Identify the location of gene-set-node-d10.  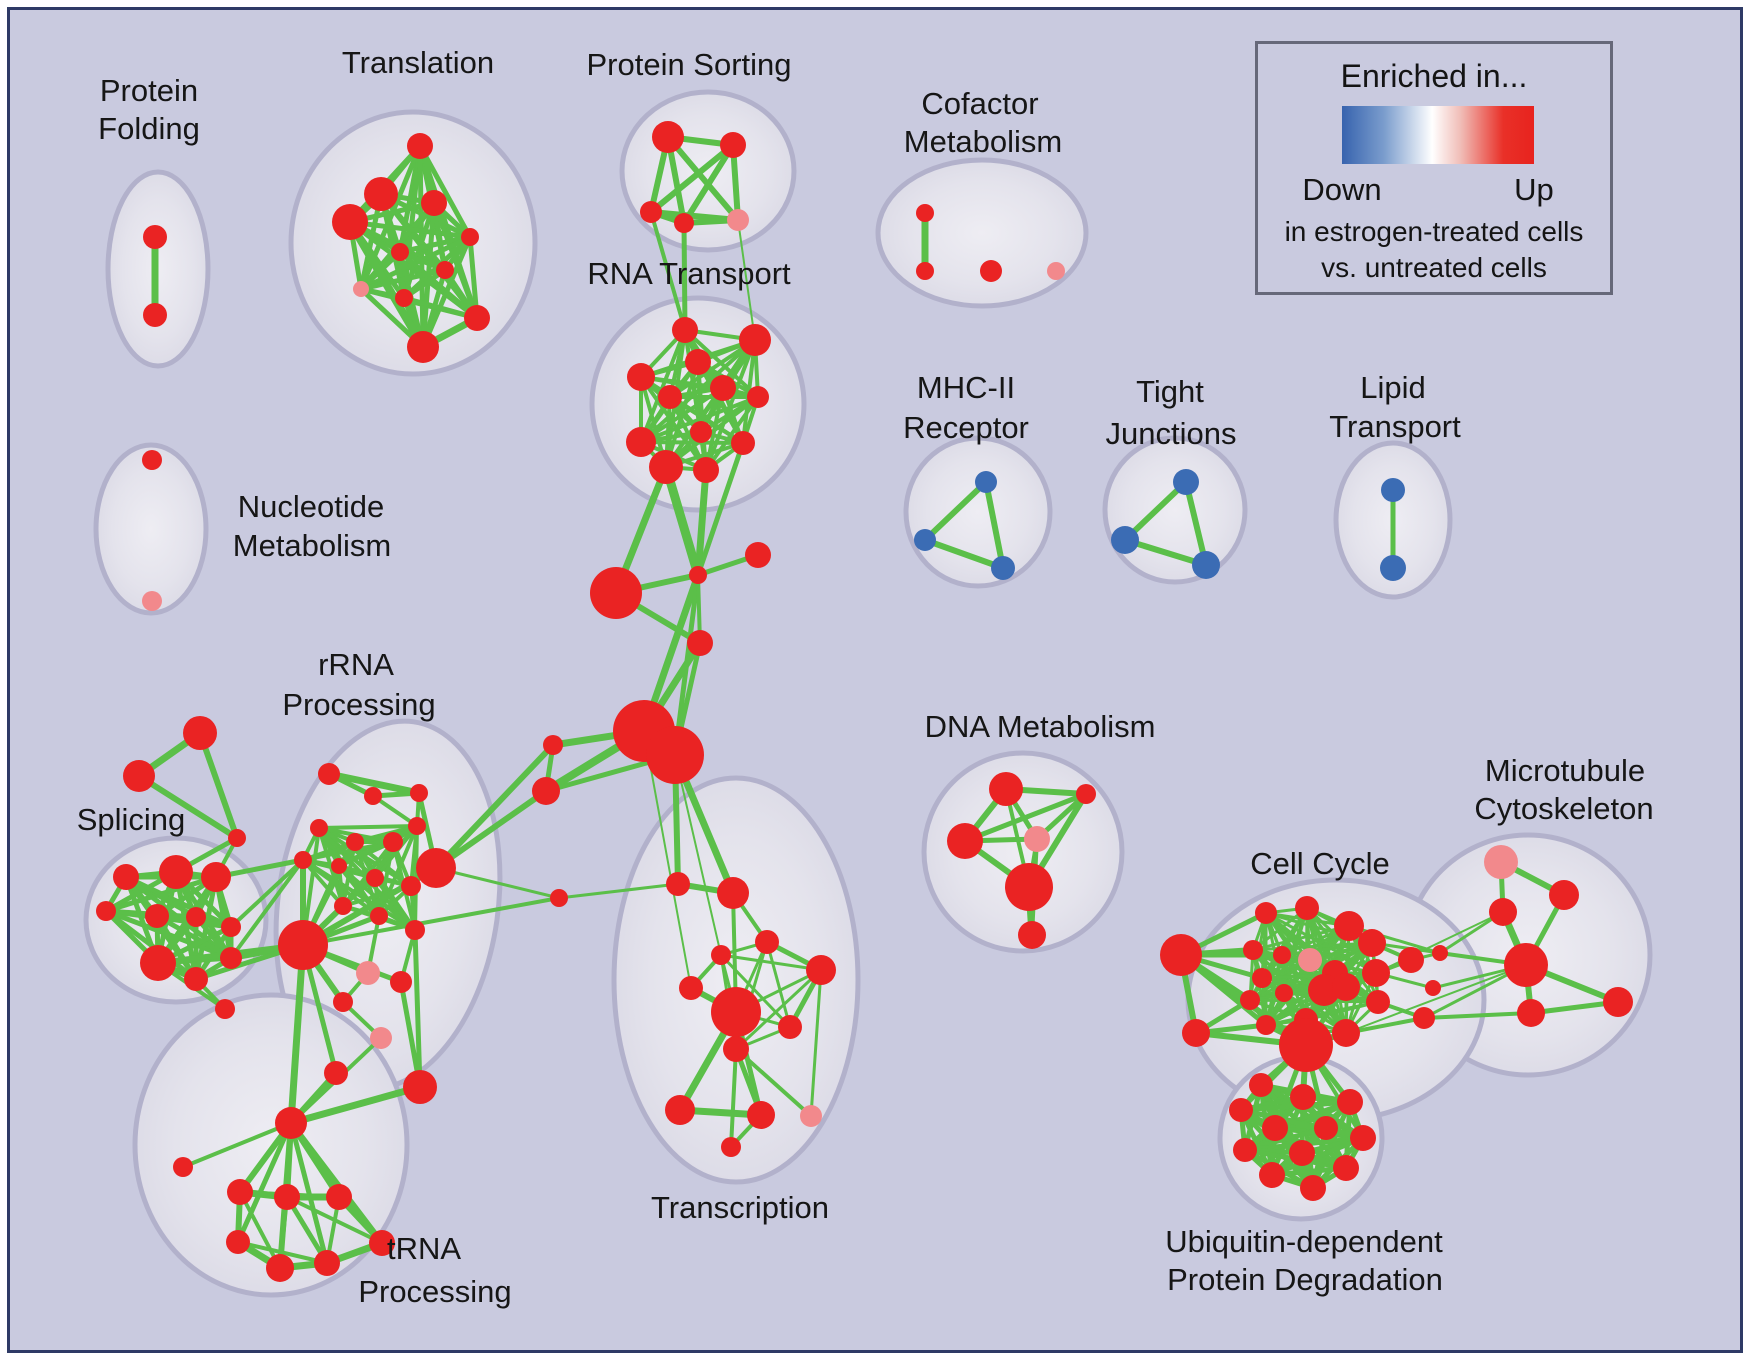
(303, 945).